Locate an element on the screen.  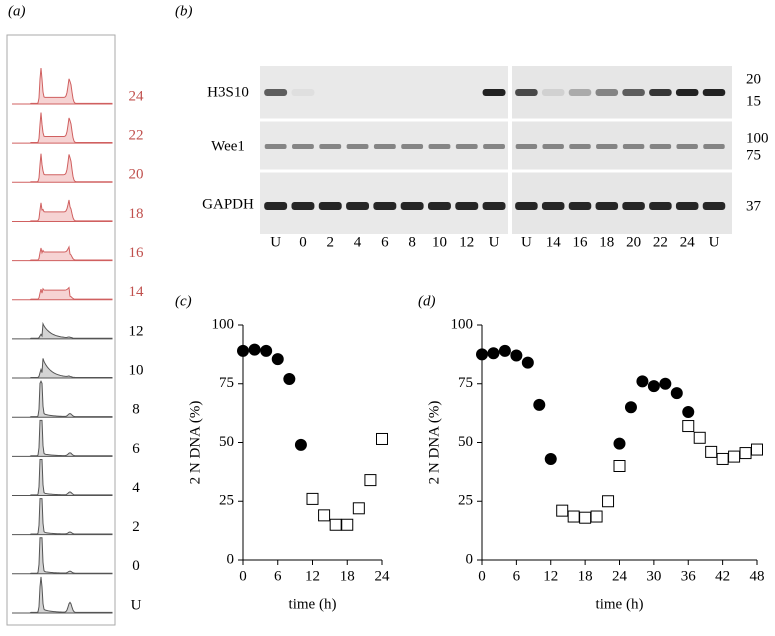
mw-marker: 37 is located at coordinates (754, 206).